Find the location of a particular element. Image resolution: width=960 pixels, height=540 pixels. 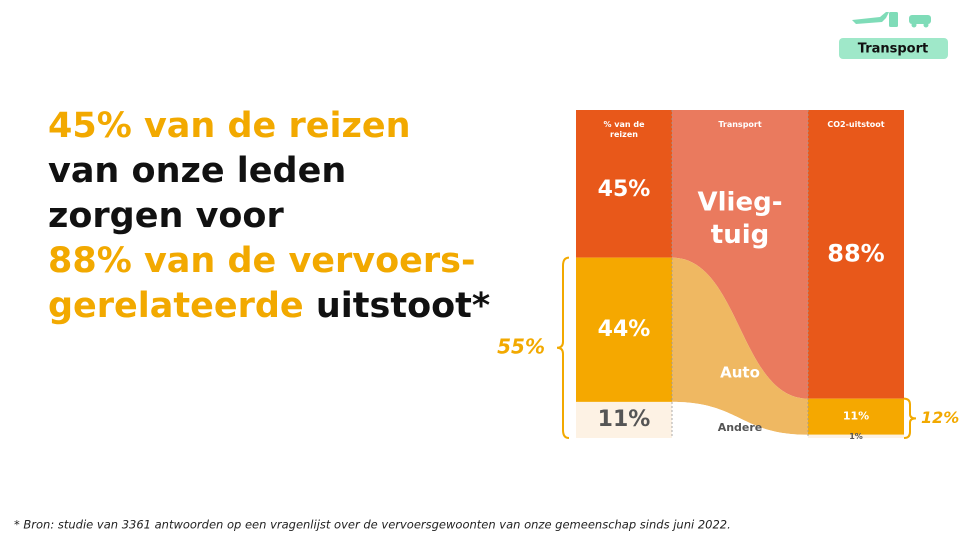

headline-line: 45% van de reizen is located at coordinates (229, 126).